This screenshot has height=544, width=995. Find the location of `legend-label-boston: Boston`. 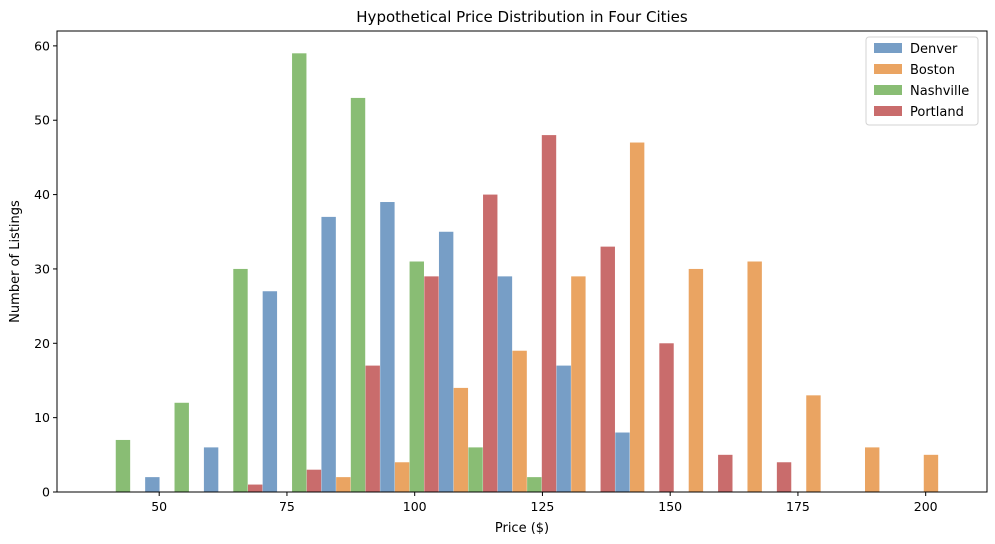

legend-label-boston: Boston is located at coordinates (932, 70).